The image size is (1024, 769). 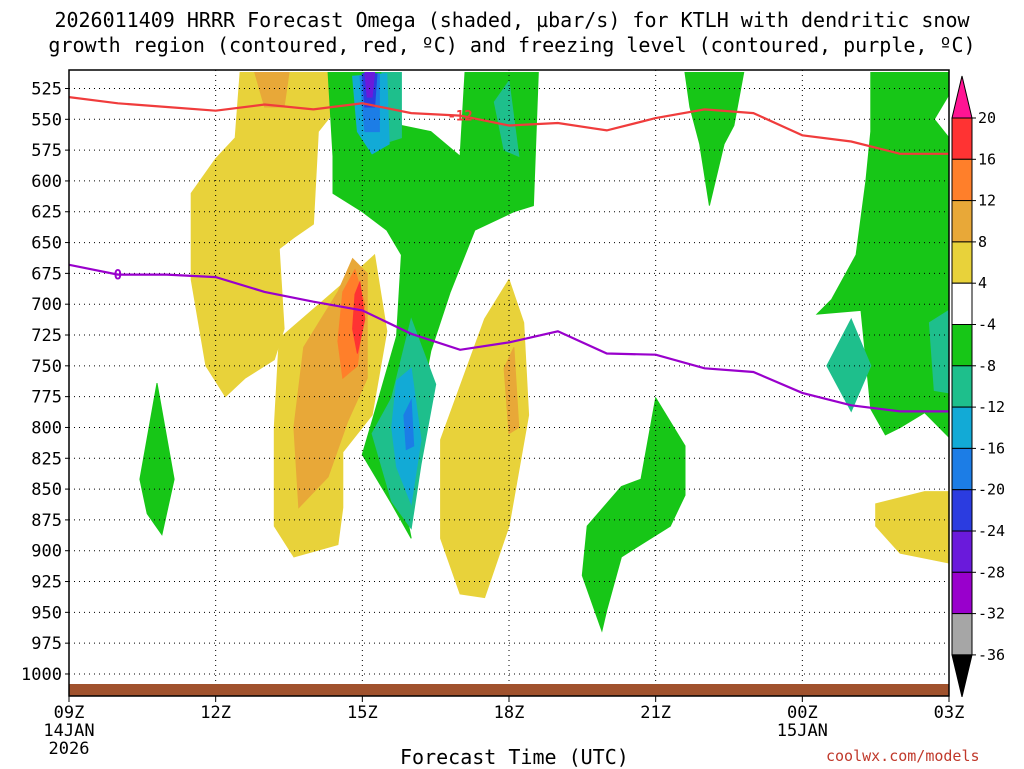 What do you see at coordinates (802, 731) in the screenshot?
I see `x-tick-date: 15JAN` at bounding box center [802, 731].